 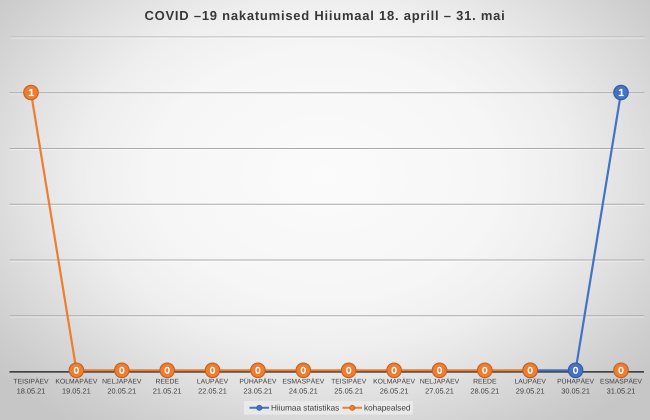 I want to click on svg-text: 19.05.21, so click(x=76, y=391).